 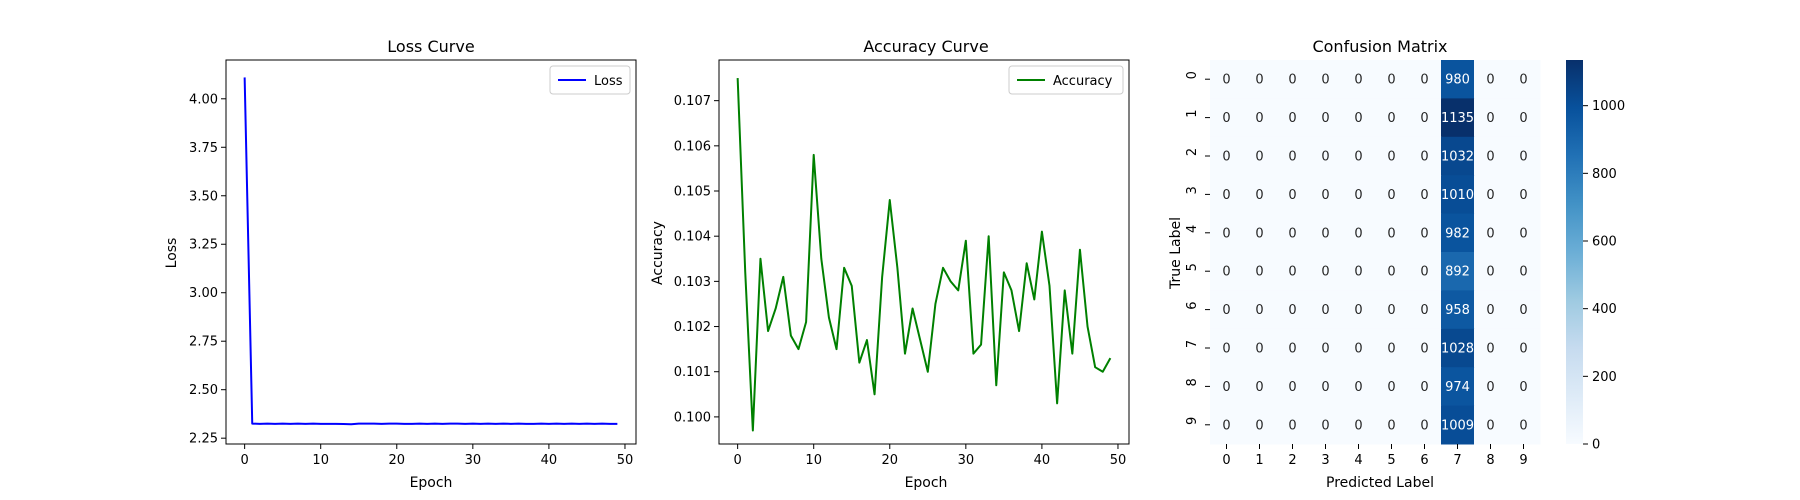 What do you see at coordinates (1083, 81) in the screenshot?
I see `accuracy-legend-label: Accuracy` at bounding box center [1083, 81].